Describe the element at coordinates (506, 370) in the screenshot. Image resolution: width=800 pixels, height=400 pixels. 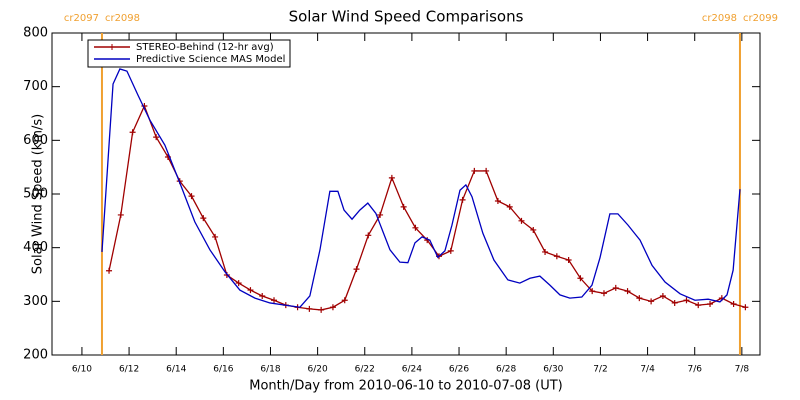
I see `x-tick-label: 6/28` at that location.